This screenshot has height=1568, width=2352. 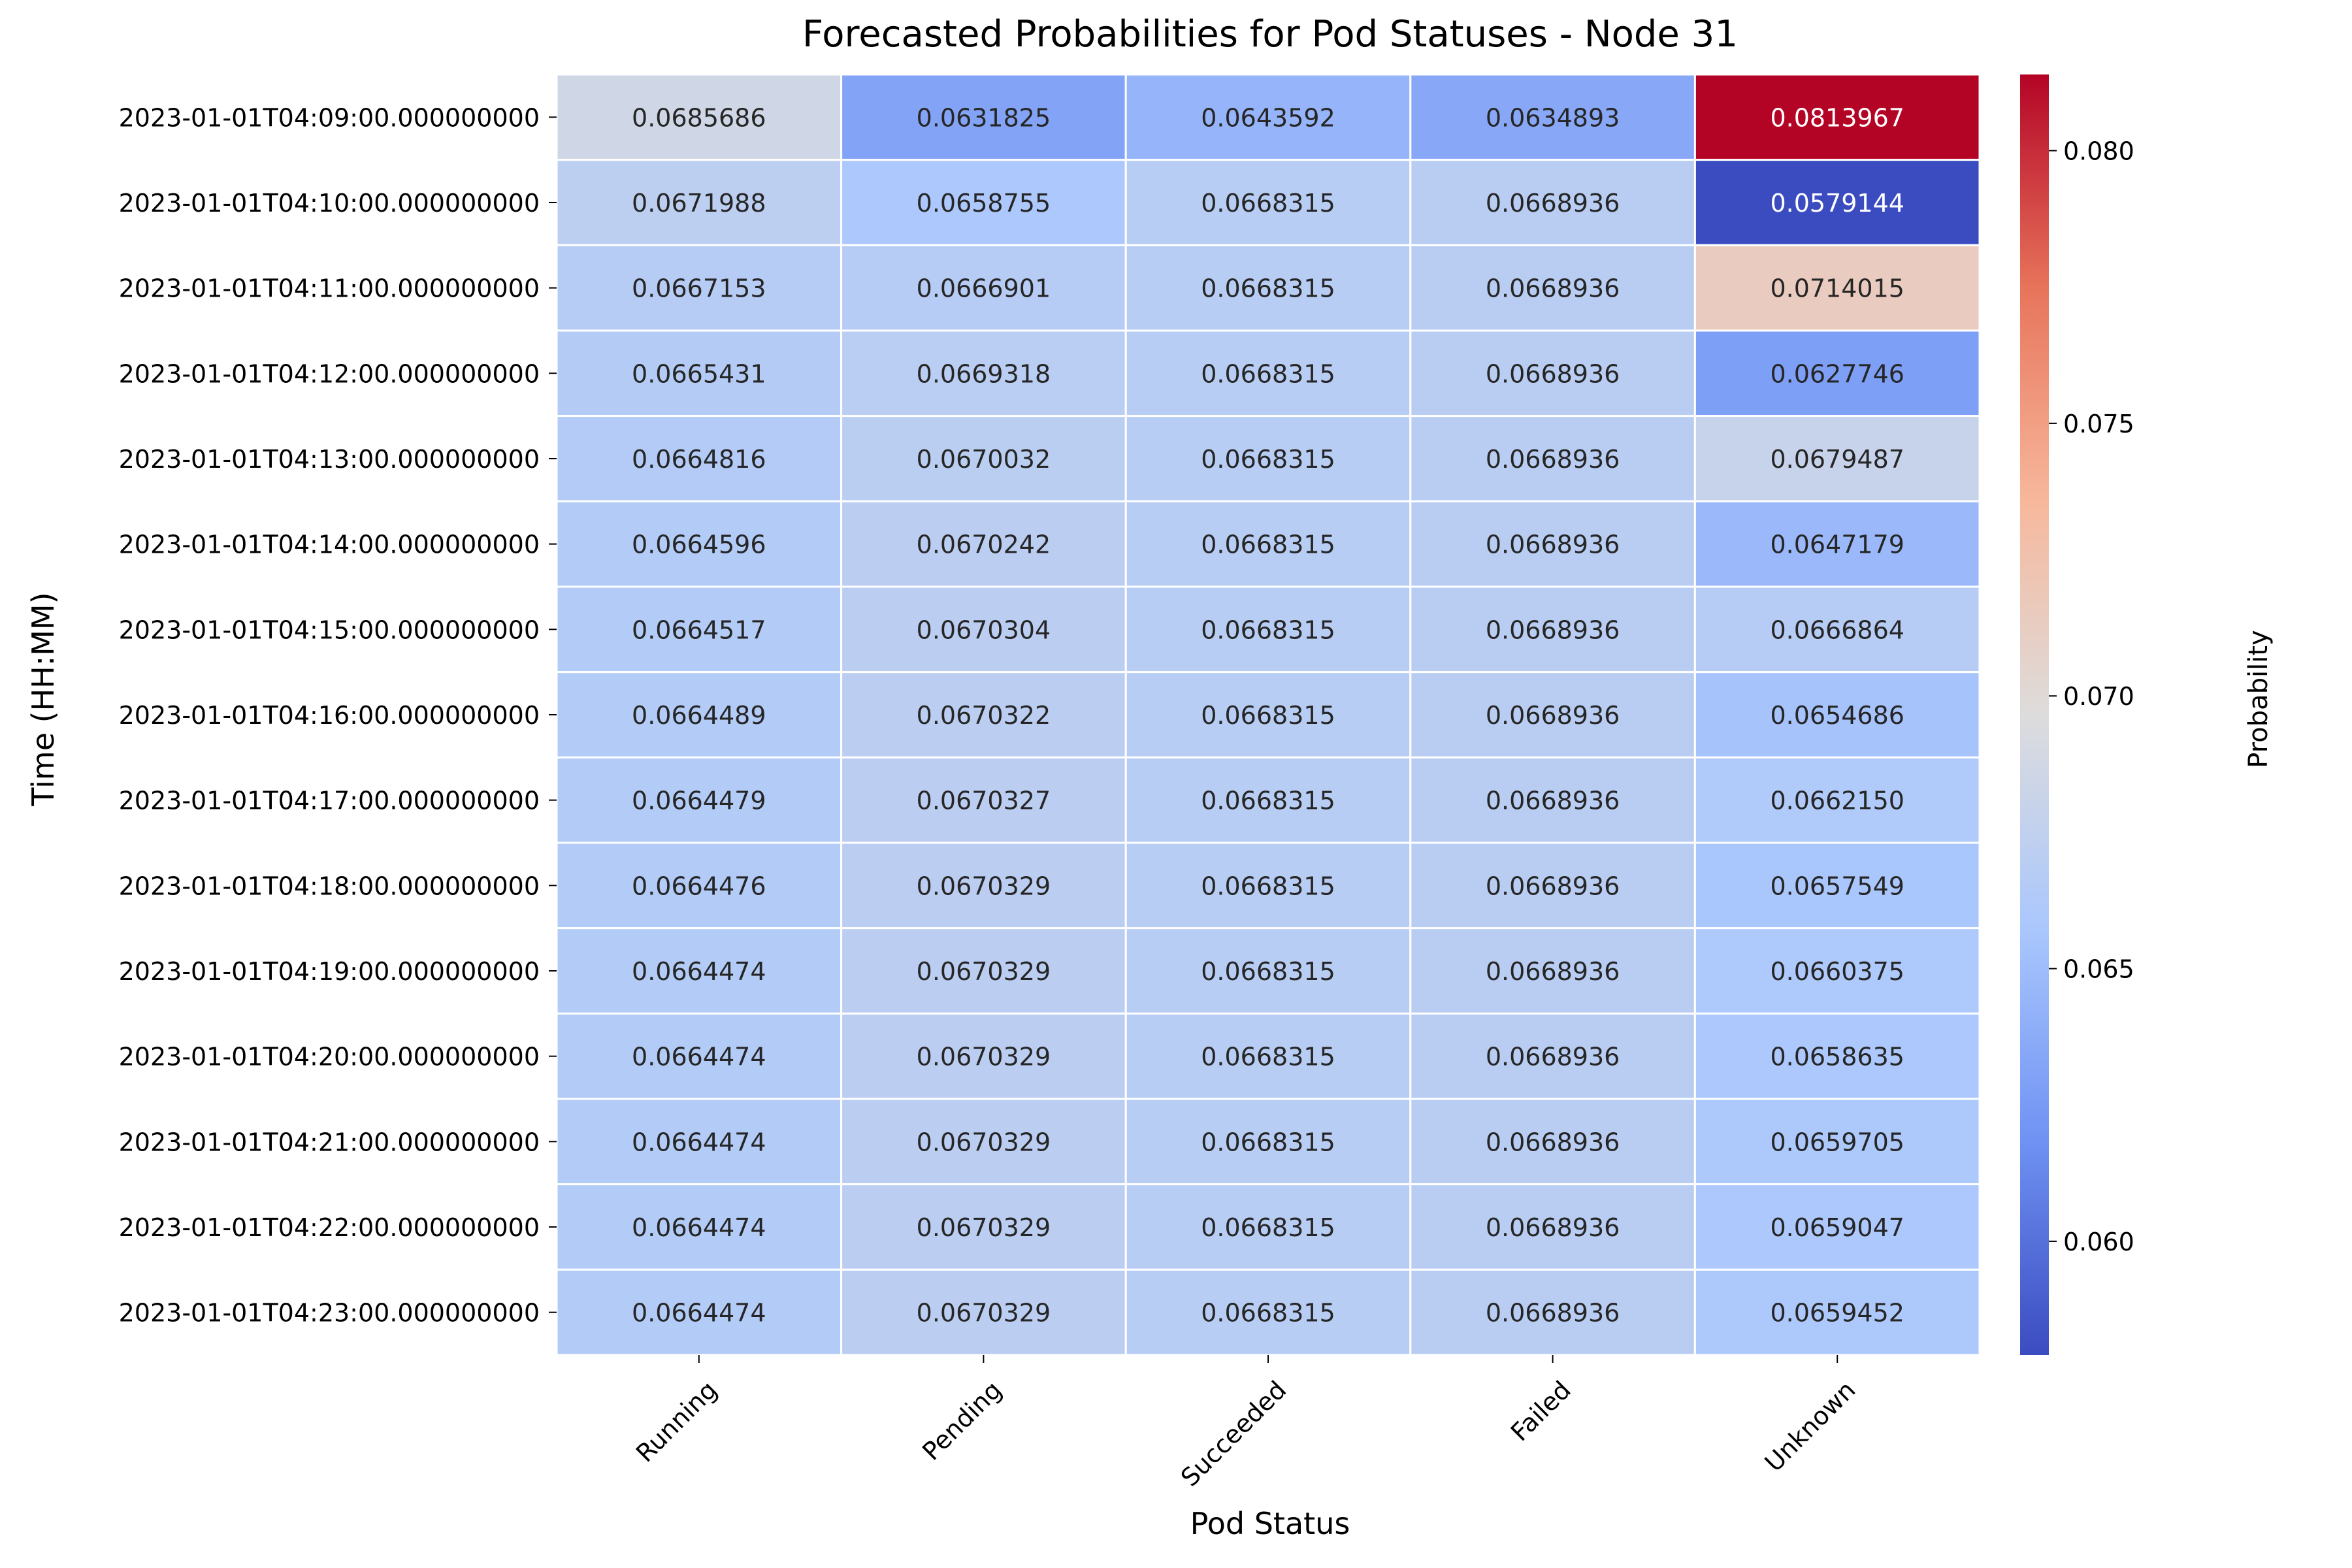 I want to click on cell-value-label: 0.0660375, so click(x=1837, y=971).